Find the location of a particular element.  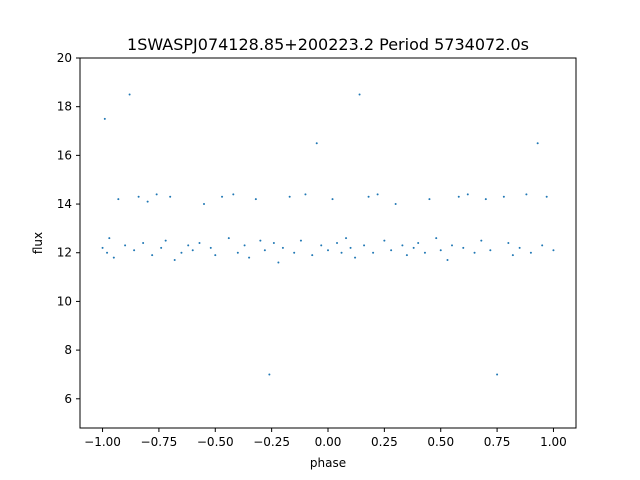

x-tick-label: −0.75 is located at coordinates (159, 442).